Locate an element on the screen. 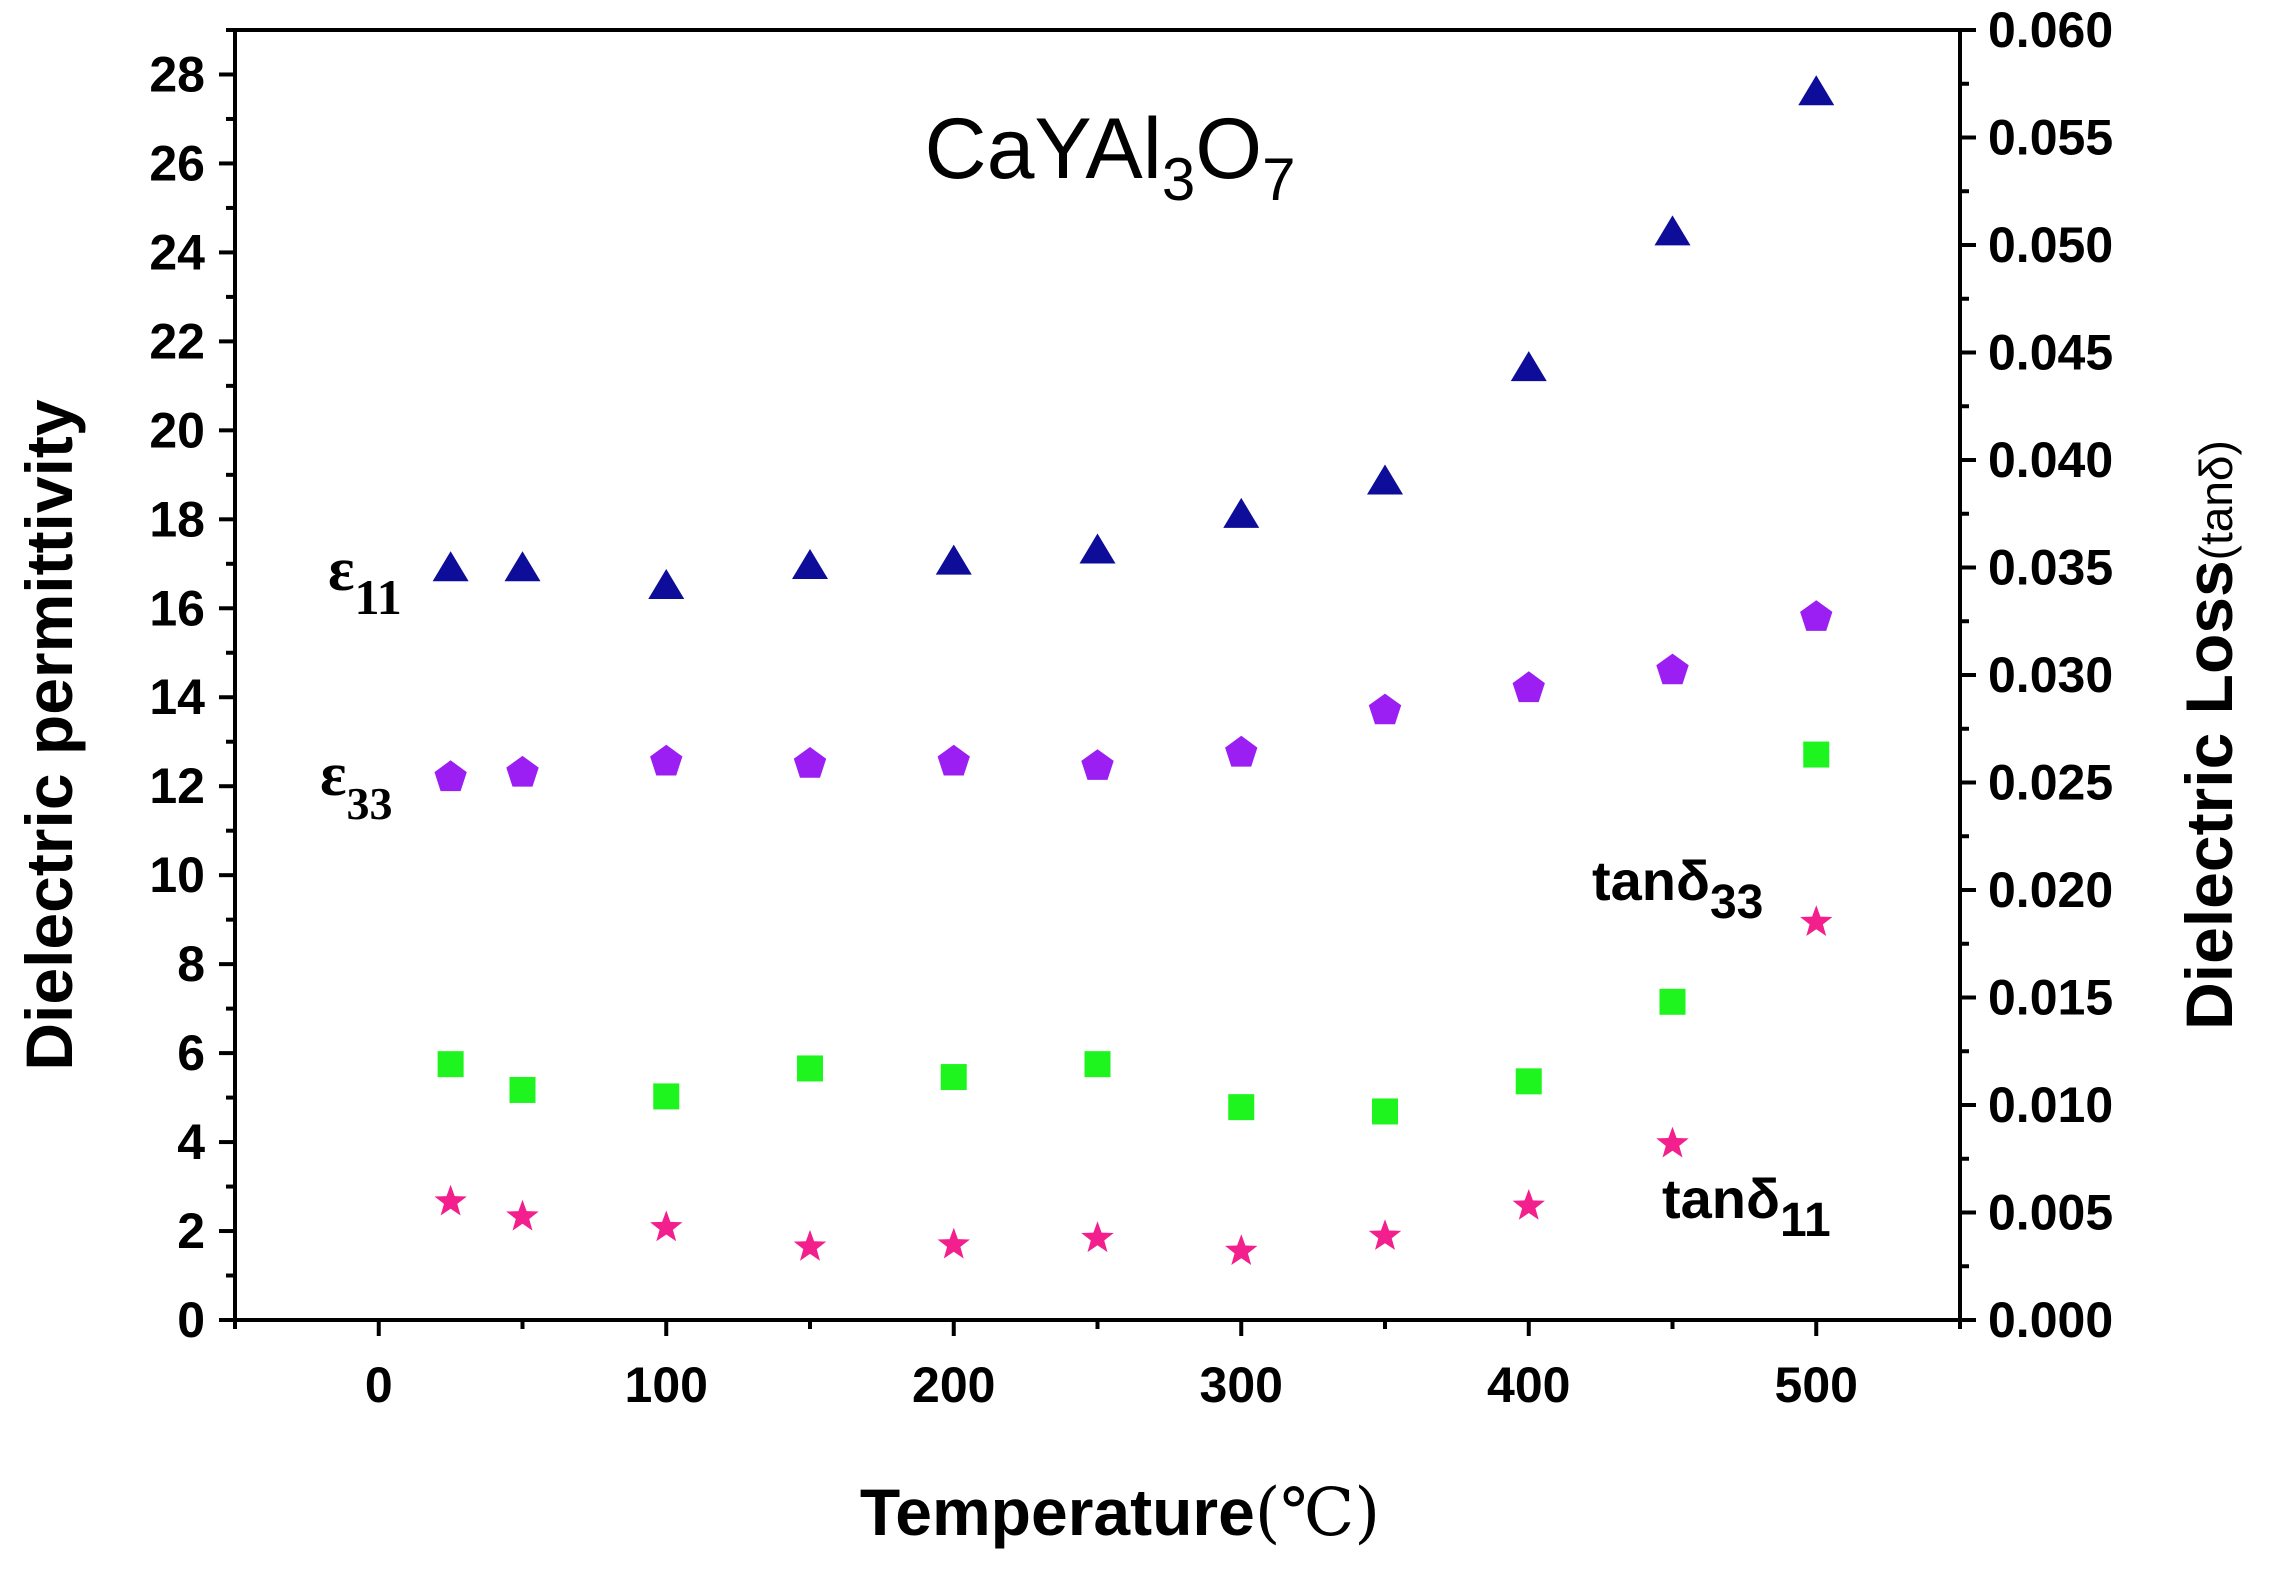 Image resolution: width=2277 pixels, height=1571 pixels. x-tick-label: 200 is located at coordinates (953, 1385).